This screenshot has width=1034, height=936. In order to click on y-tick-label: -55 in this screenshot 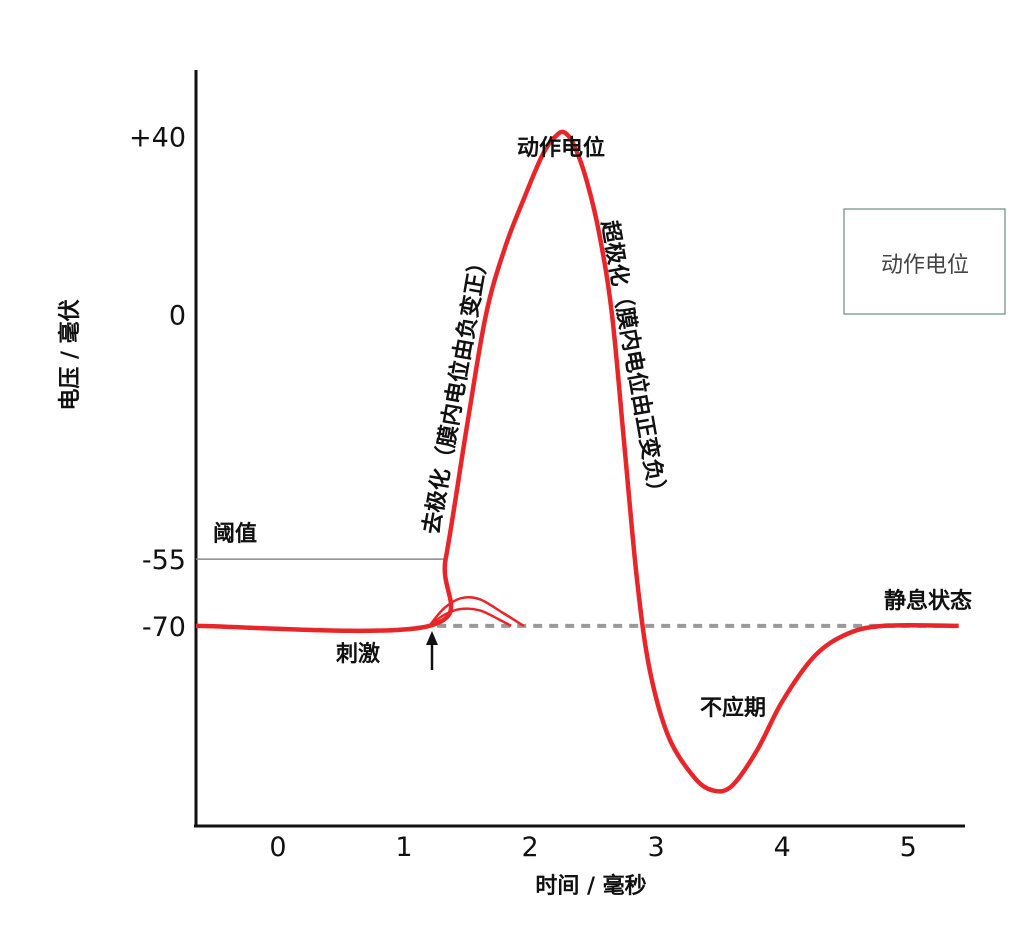, I will do `click(164, 560)`.